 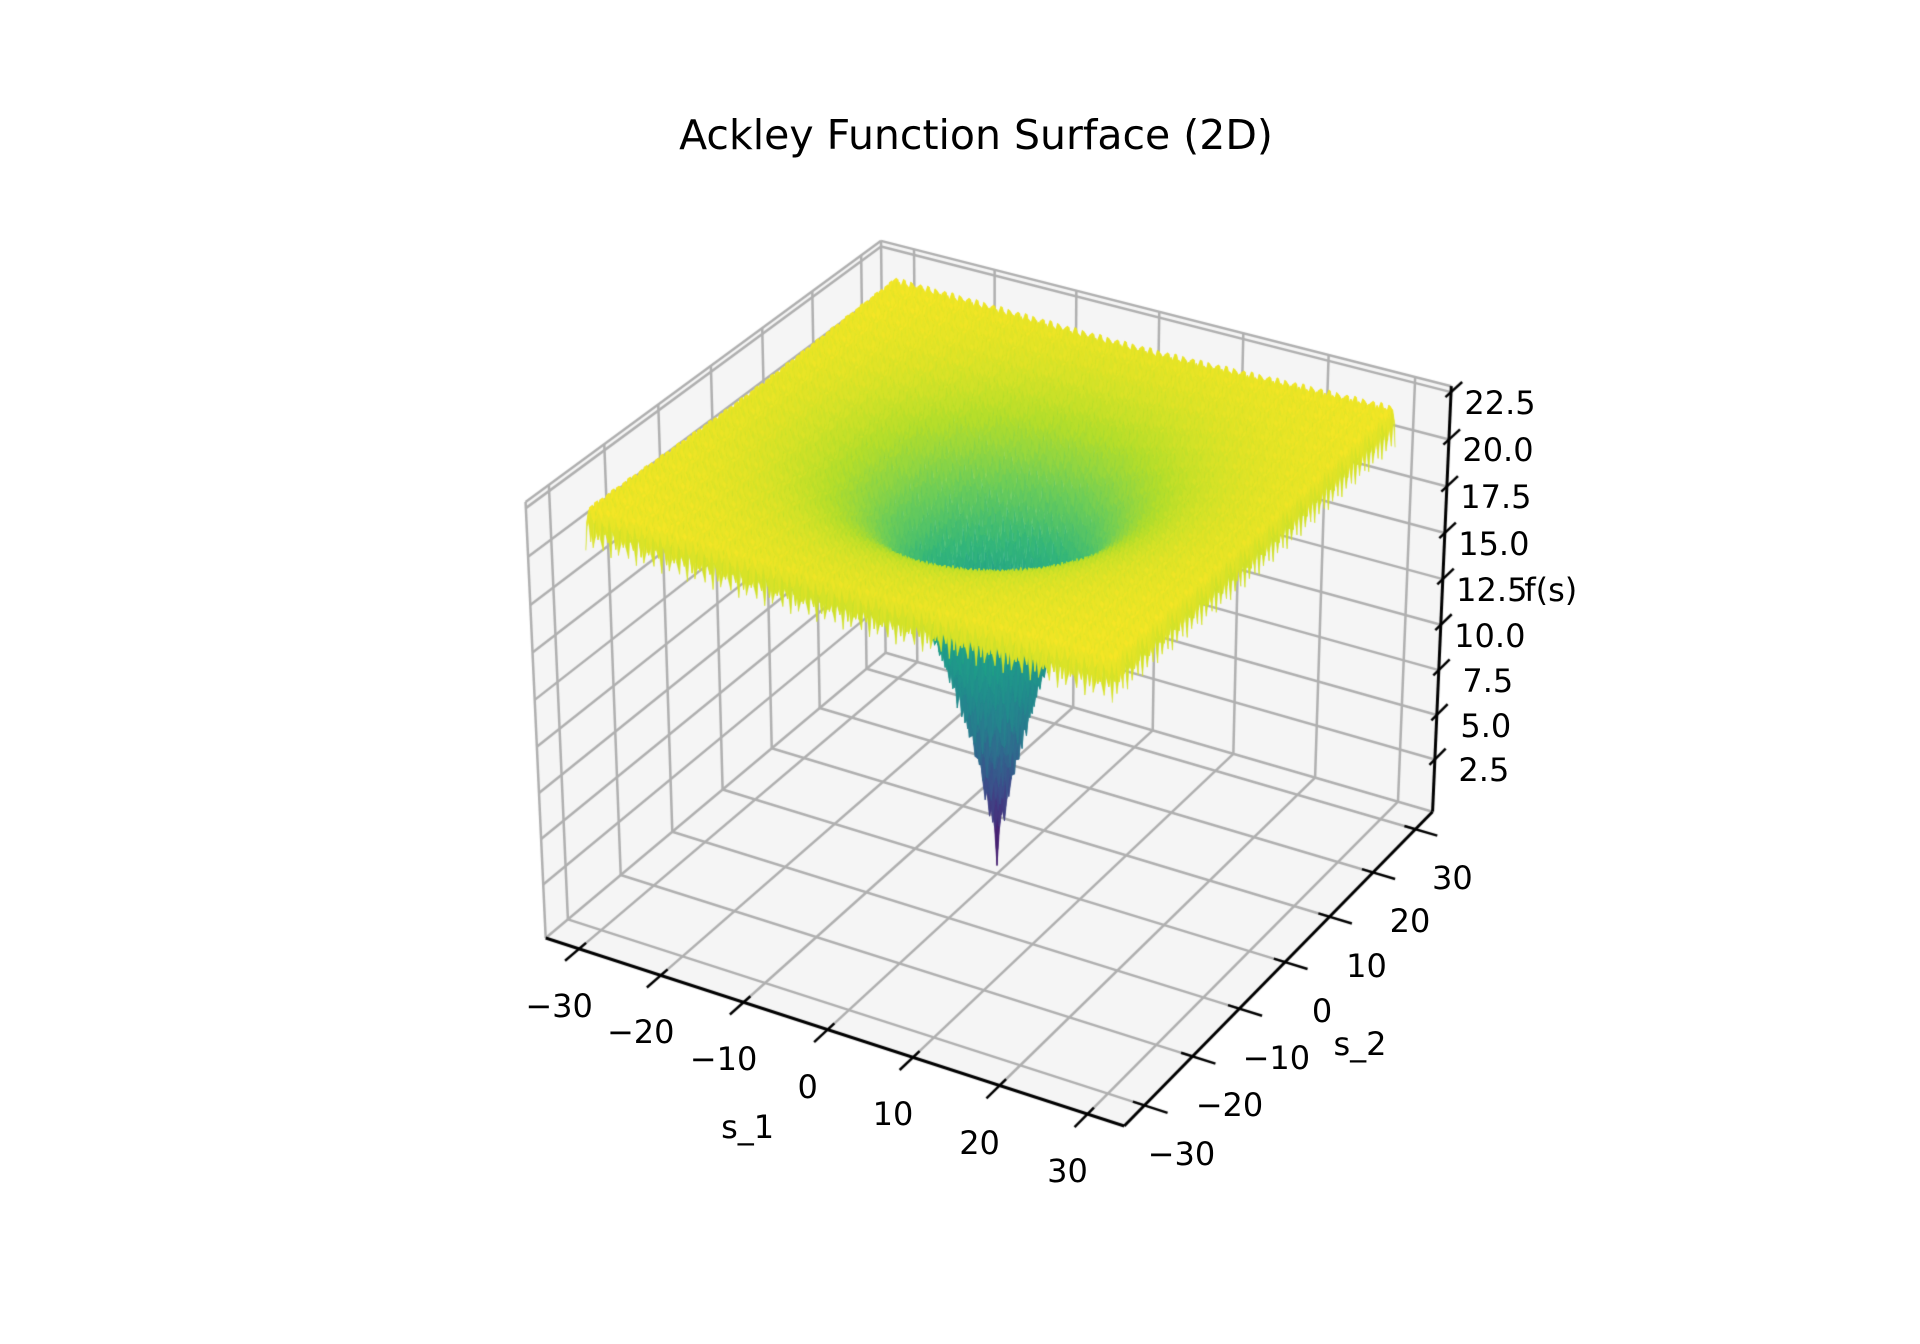 What do you see at coordinates (976, 135) in the screenshot?
I see `chart-title: Ackley Function Surface (2D)` at bounding box center [976, 135].